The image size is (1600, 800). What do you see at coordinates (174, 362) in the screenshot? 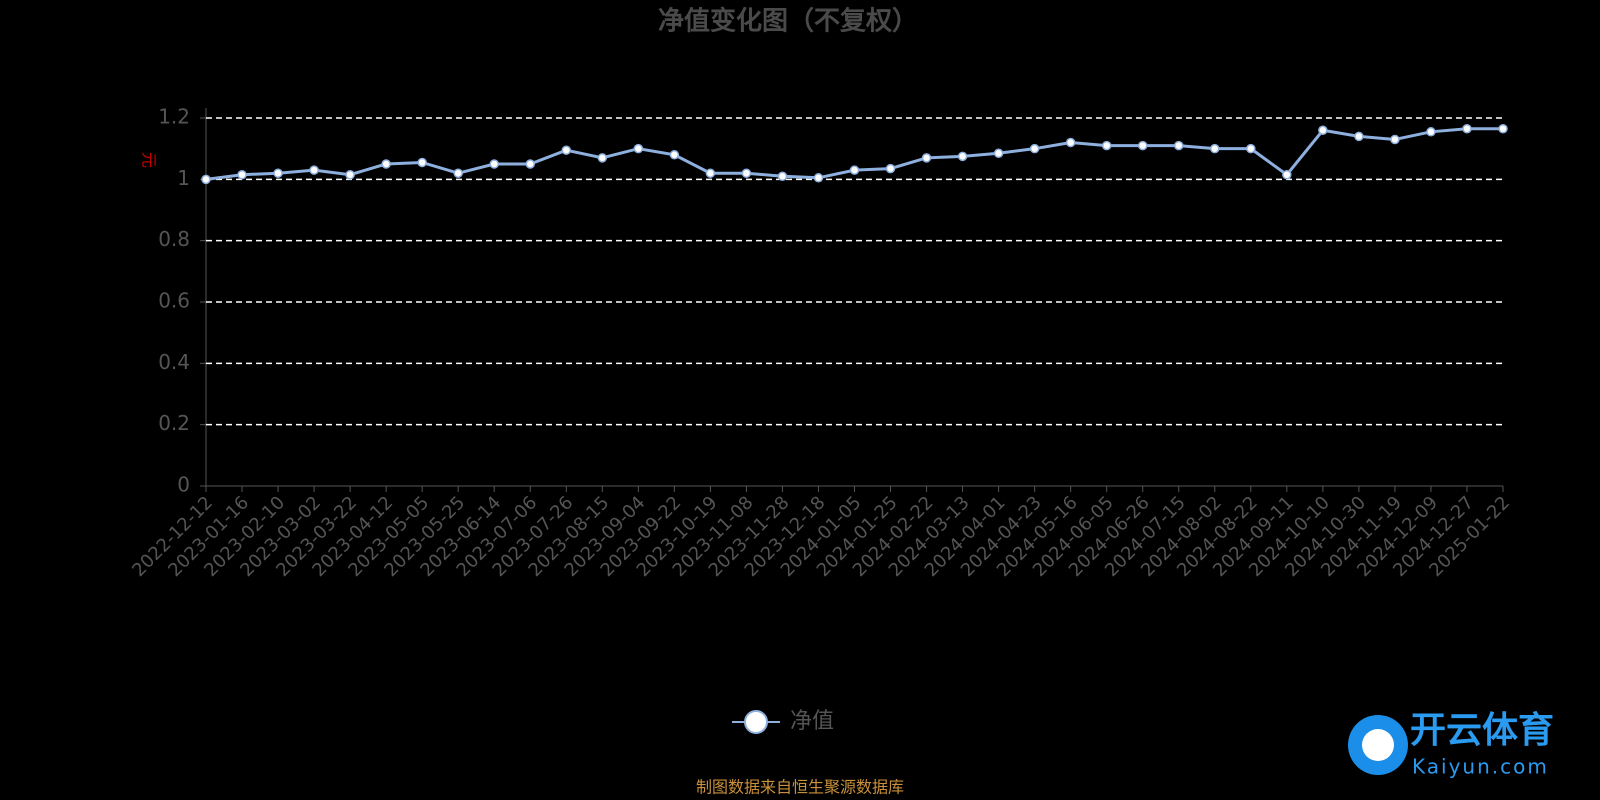
I see `y-tick-label: 0.4` at bounding box center [174, 362].